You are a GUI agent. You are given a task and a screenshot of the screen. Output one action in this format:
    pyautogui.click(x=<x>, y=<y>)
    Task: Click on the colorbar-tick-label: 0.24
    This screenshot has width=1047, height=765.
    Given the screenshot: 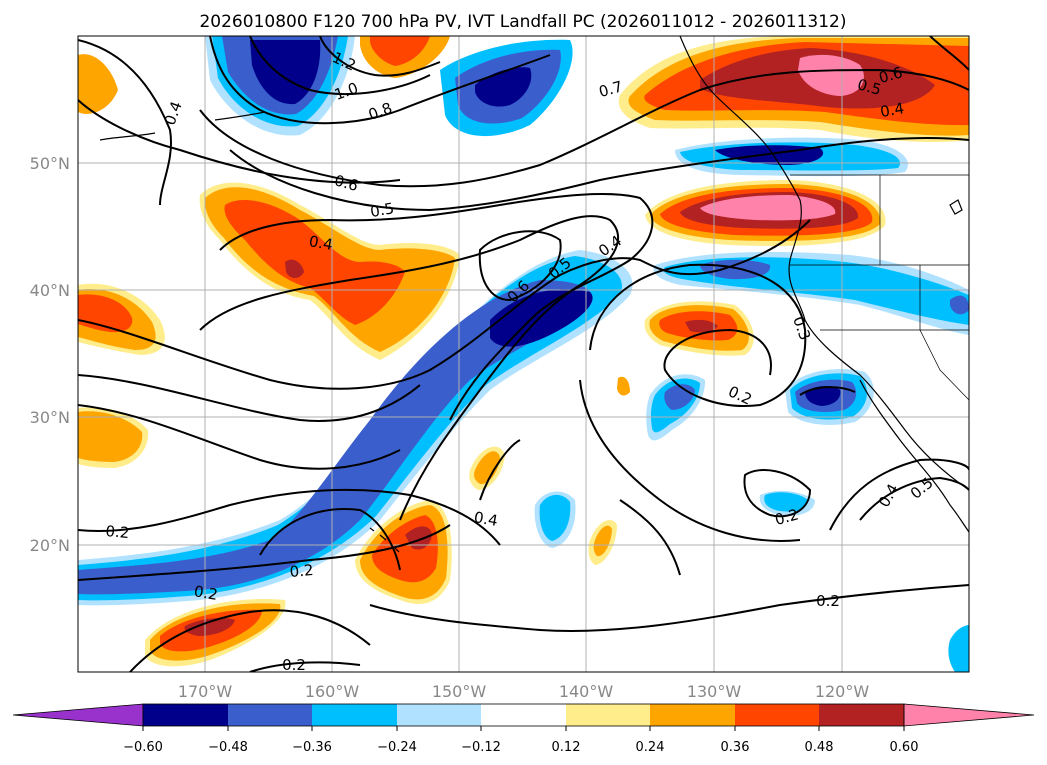 What is the action you would take?
    pyautogui.click(x=650, y=747)
    